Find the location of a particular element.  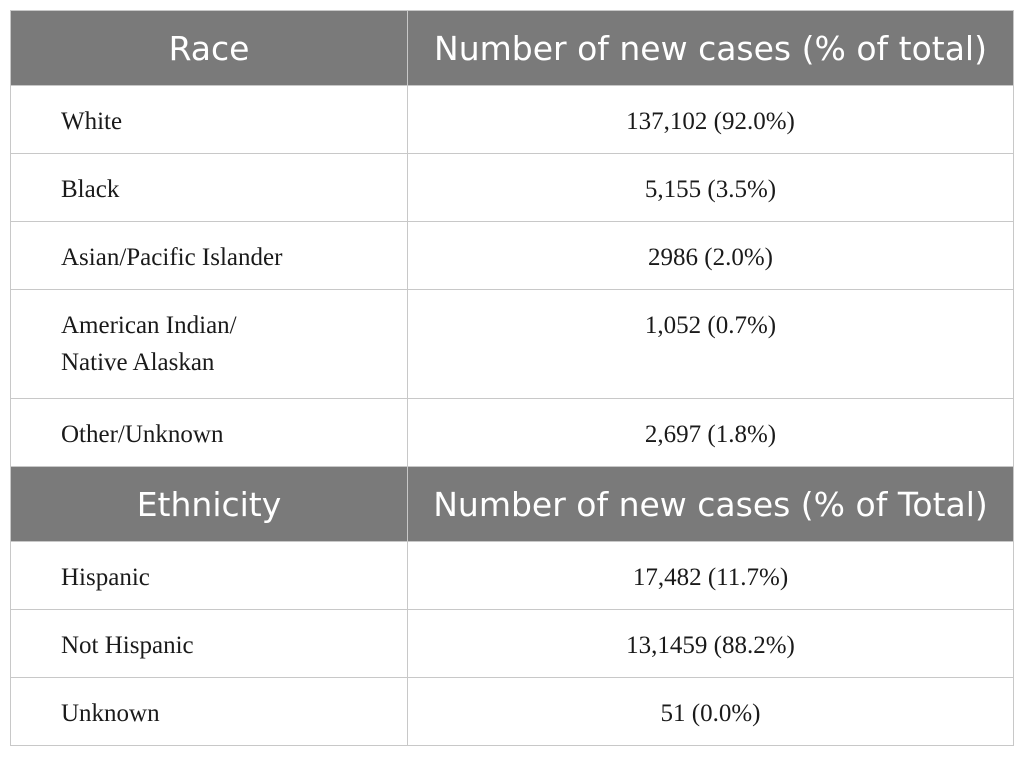

table-row: Hispanic 17,482 (11.7%) is located at coordinates (512, 575).